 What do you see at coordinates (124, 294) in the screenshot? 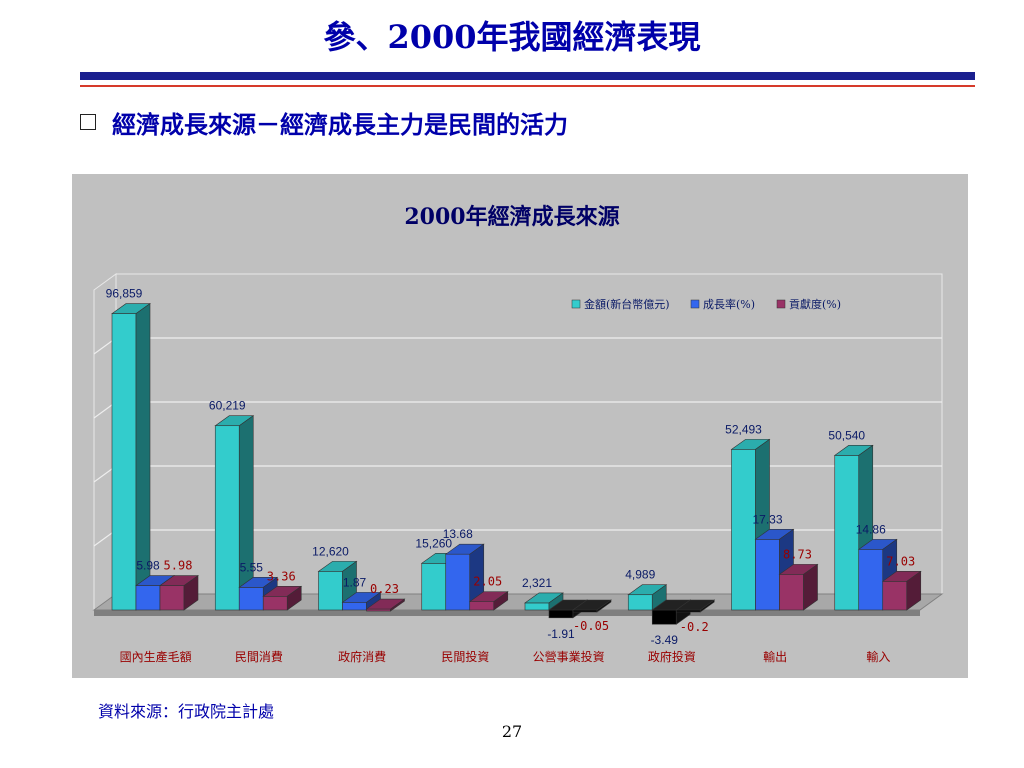
I see `bar-amount-label: 96,859` at bounding box center [124, 294].